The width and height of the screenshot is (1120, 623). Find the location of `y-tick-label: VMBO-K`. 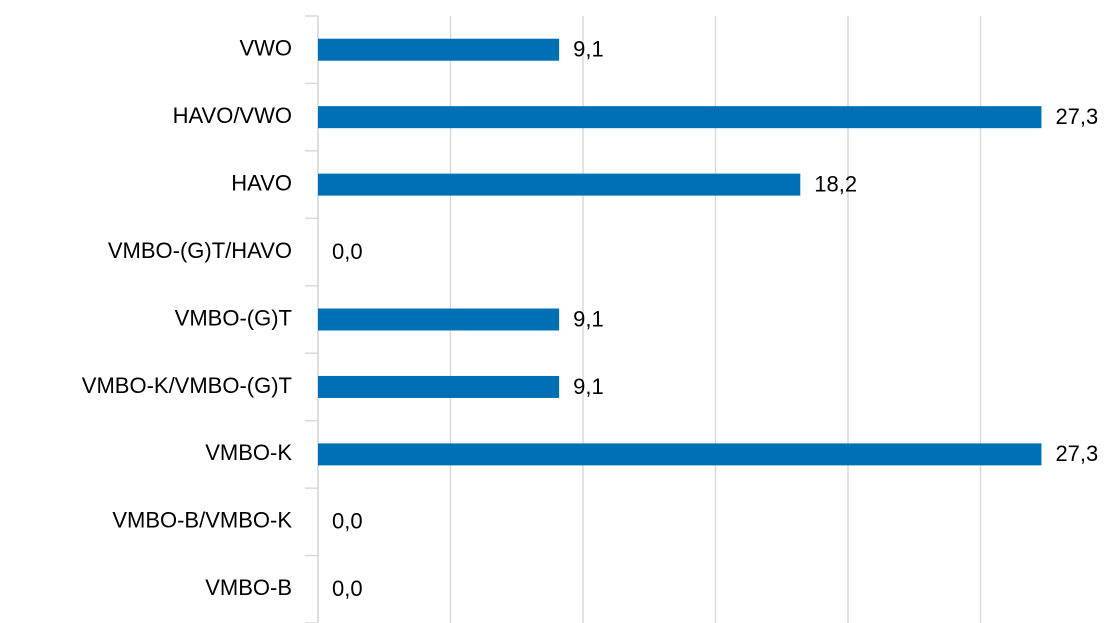

y-tick-label: VMBO-K is located at coordinates (248, 452).